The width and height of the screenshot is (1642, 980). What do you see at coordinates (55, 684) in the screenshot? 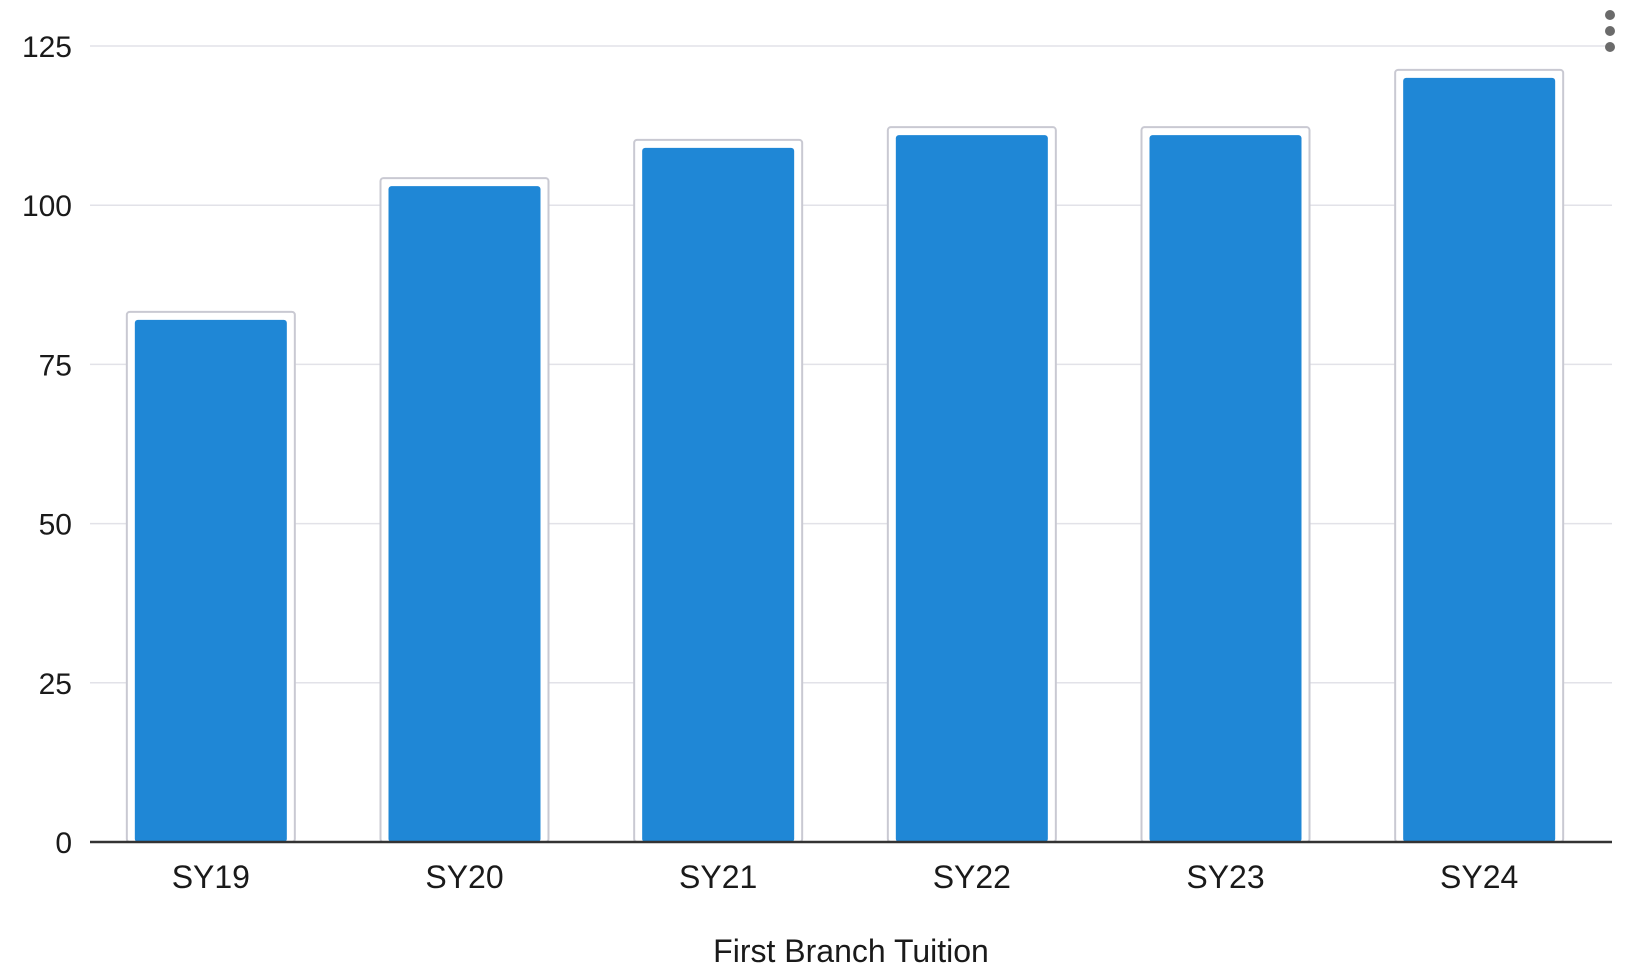
I see `y-tick-label: 25` at bounding box center [55, 684].